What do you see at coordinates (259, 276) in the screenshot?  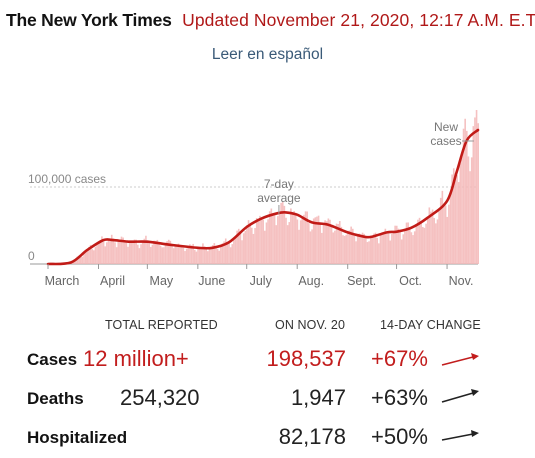 I see `x-axis: March April May June July Aug. Sept. Oct. Nov.` at bounding box center [259, 276].